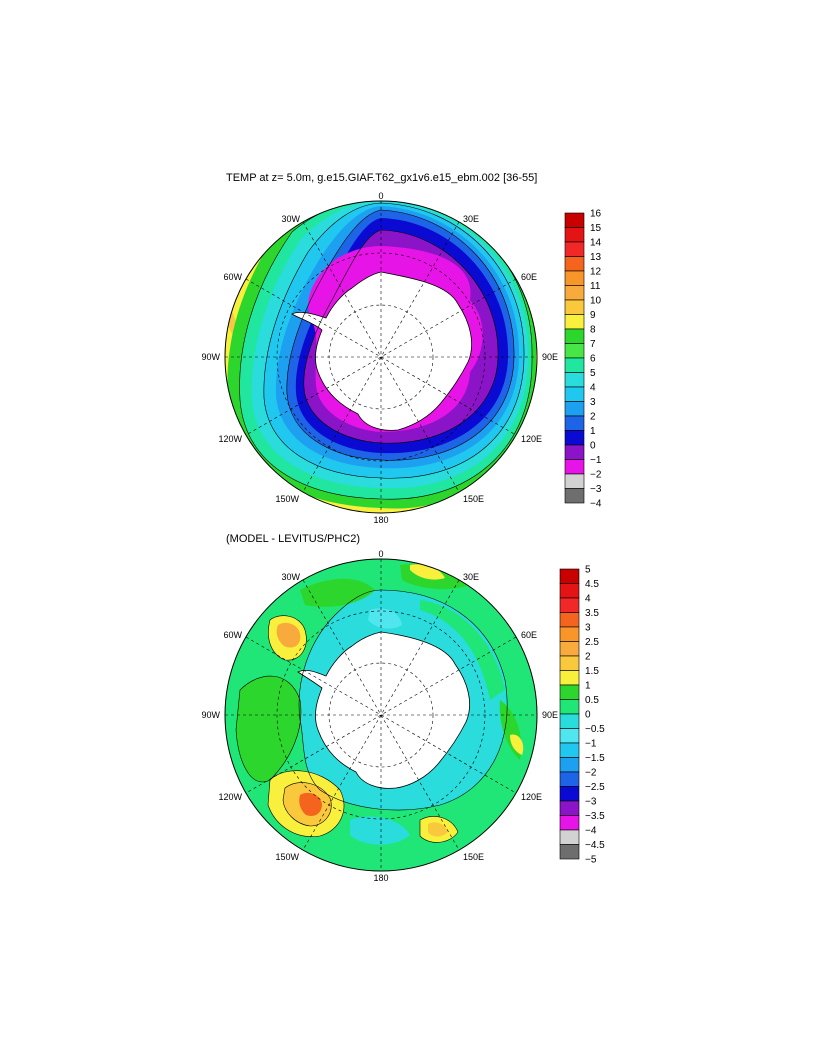  I want to click on top-lon-label-90w: 90W, so click(210, 357).